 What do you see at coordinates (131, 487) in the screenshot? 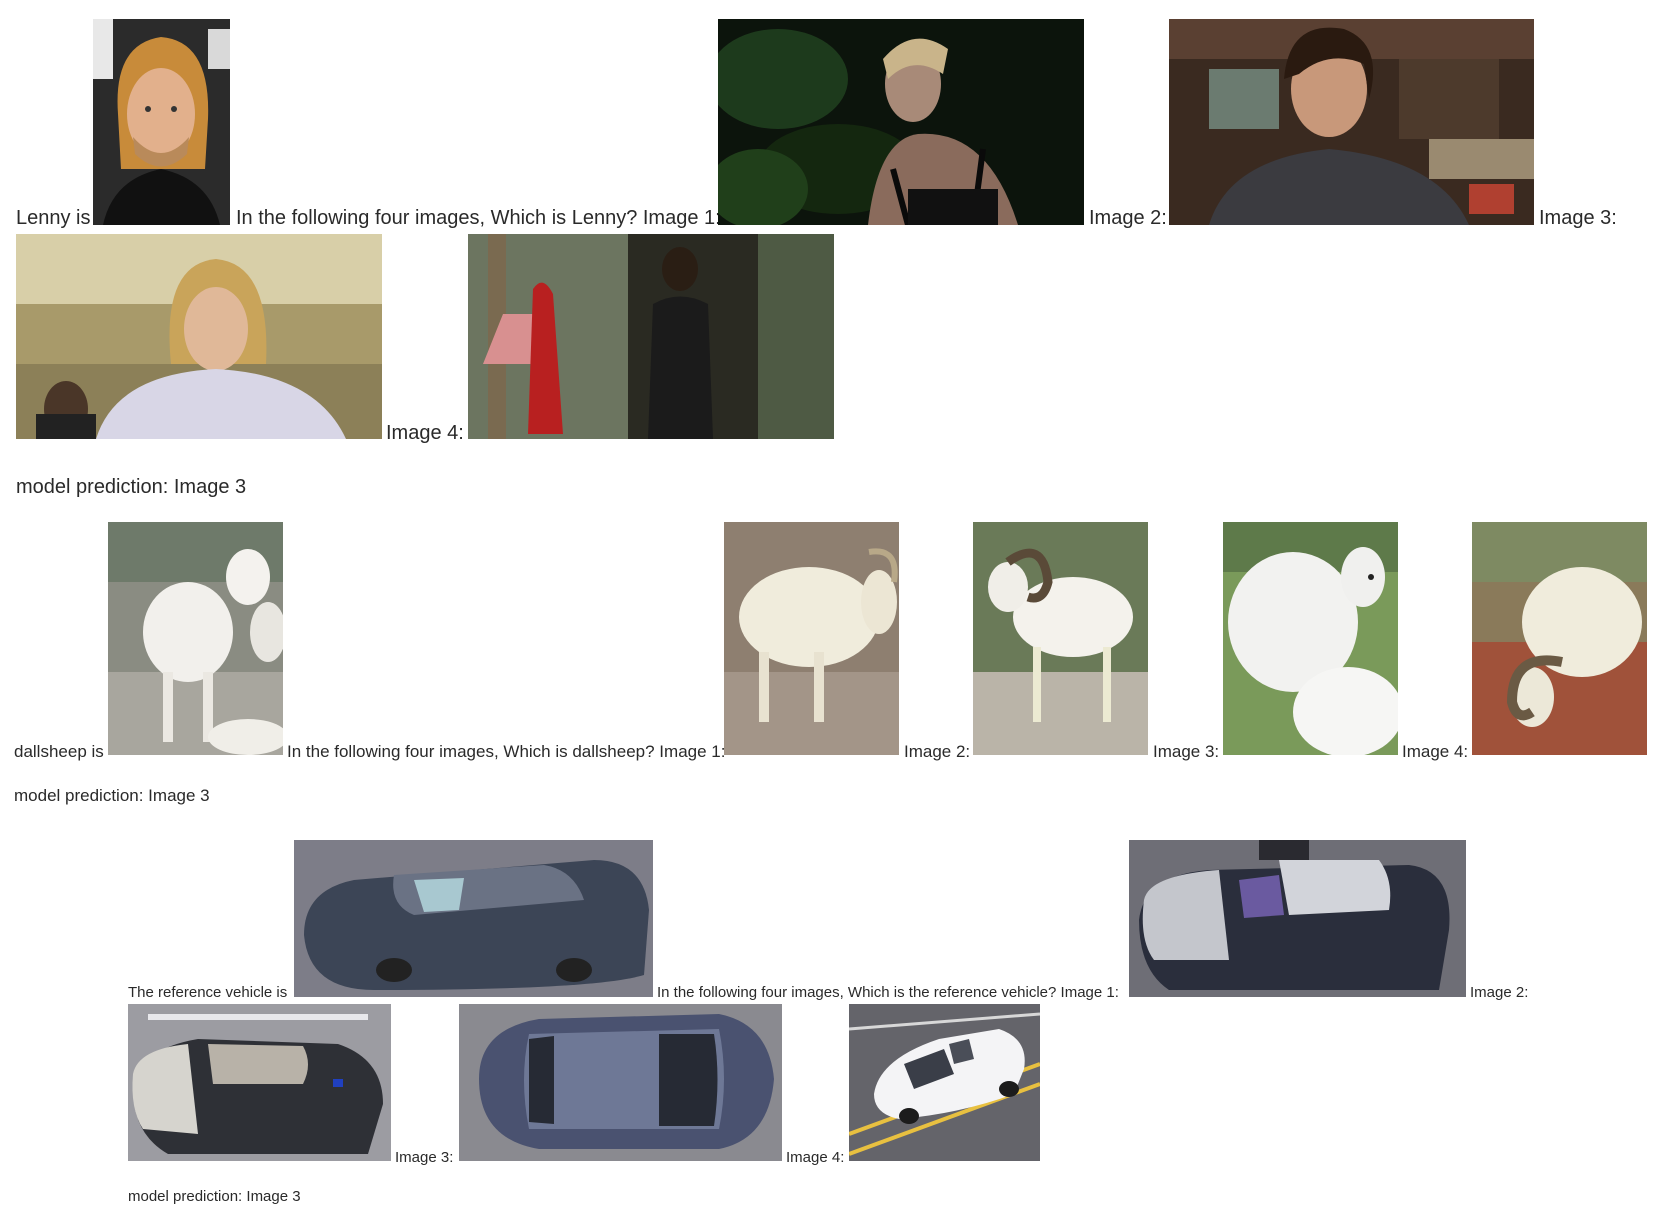
I see `example1-prediction: model prediction: Image 3` at bounding box center [131, 487].